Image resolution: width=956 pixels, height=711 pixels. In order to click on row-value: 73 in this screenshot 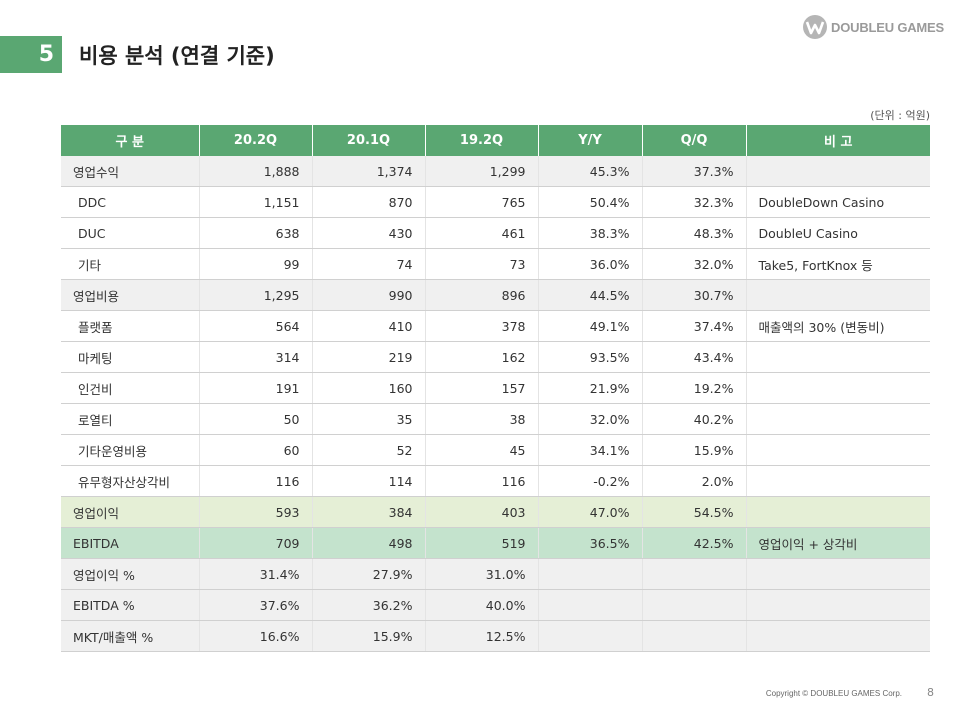, I will do `click(481, 264)`.